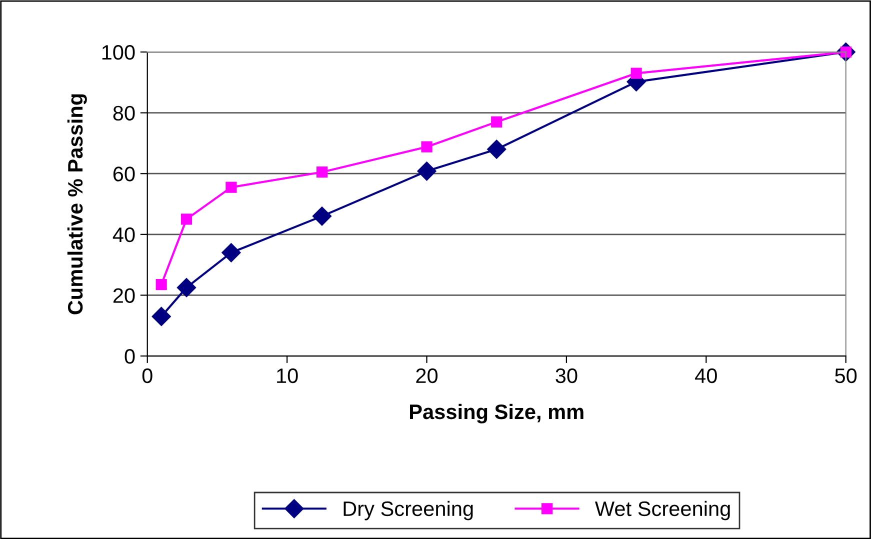  I want to click on x-axis-title: Passing Size, mm, so click(497, 414).